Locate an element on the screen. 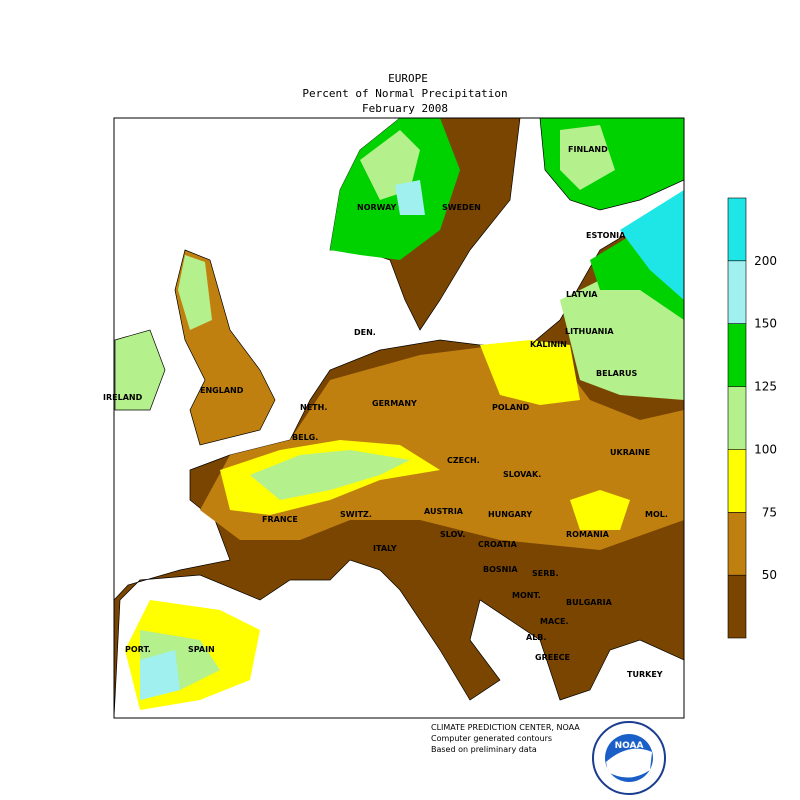 The image size is (800, 800). country-label: MACE. is located at coordinates (554, 621).